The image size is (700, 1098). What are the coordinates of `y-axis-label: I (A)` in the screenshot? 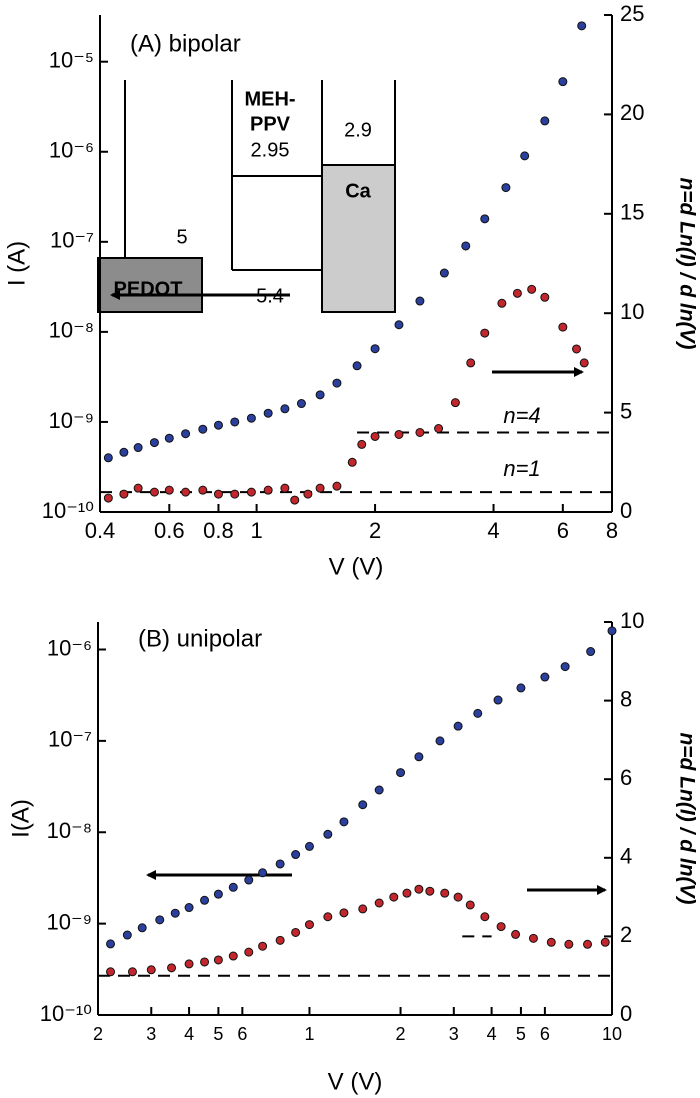 It's located at (16, 263).